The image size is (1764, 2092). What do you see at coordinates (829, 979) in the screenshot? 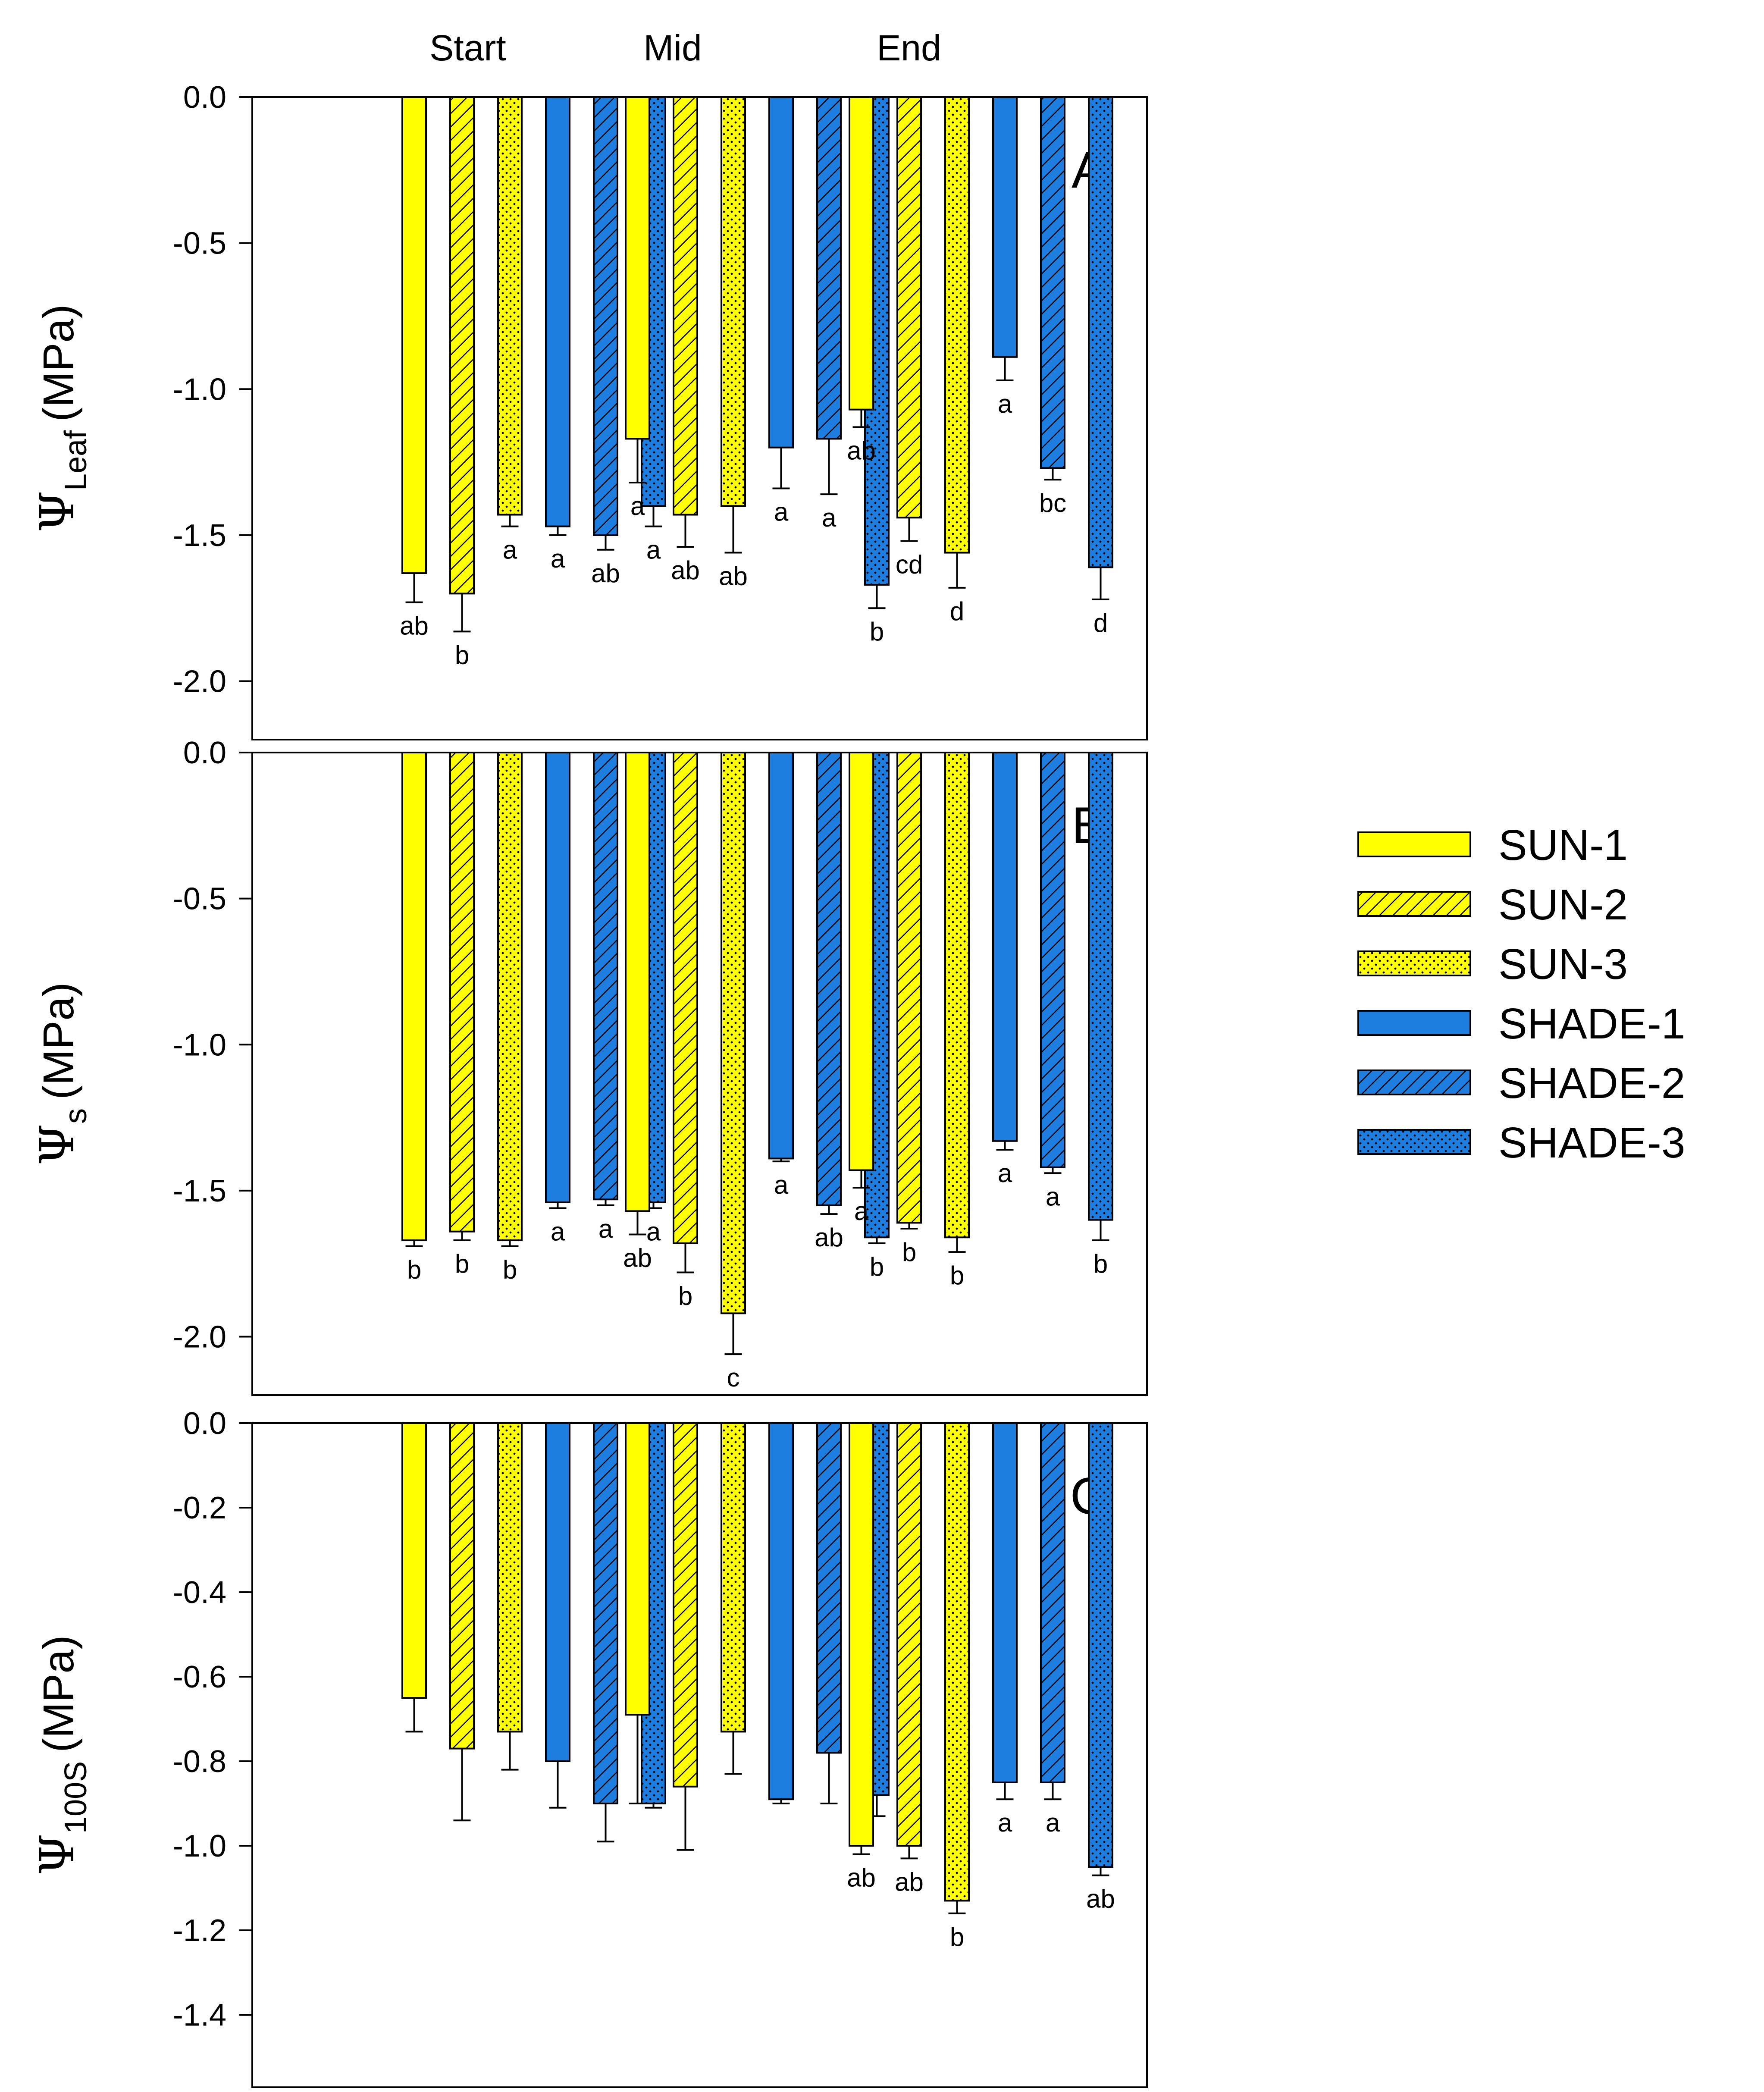
I see `bar-shade-2-mid` at bounding box center [829, 979].